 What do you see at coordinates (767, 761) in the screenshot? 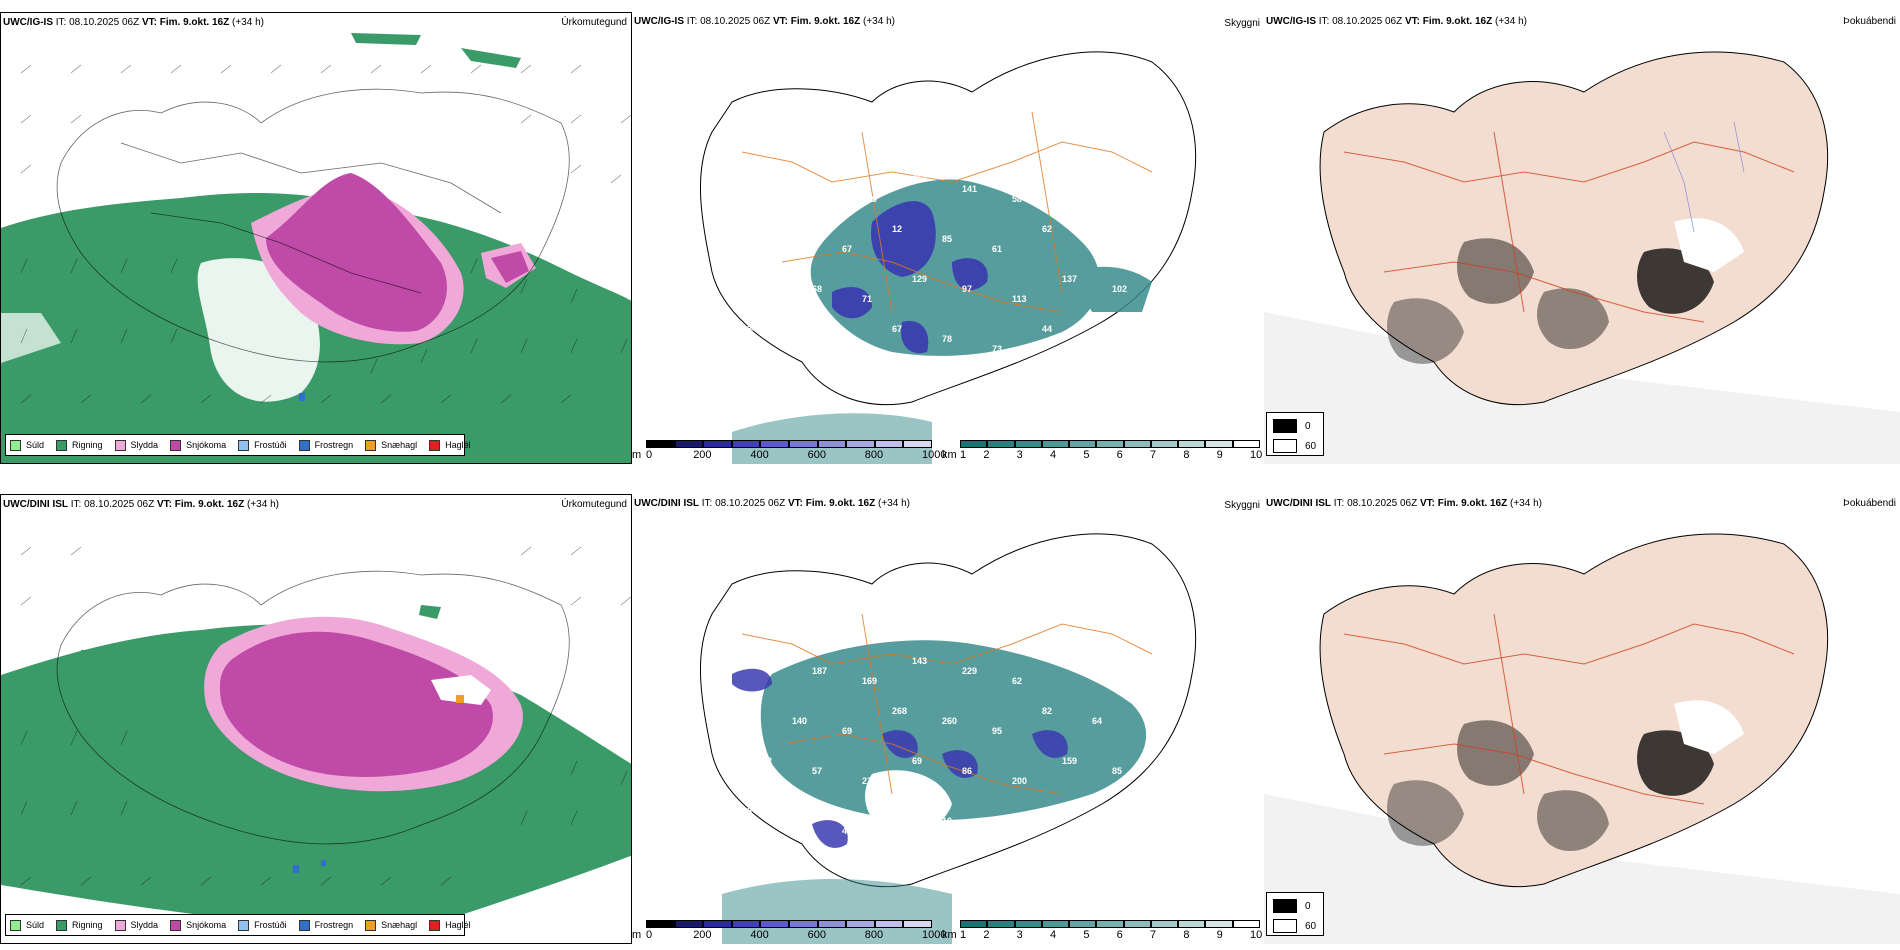
I see `visibility-value-label: 62` at bounding box center [767, 761].